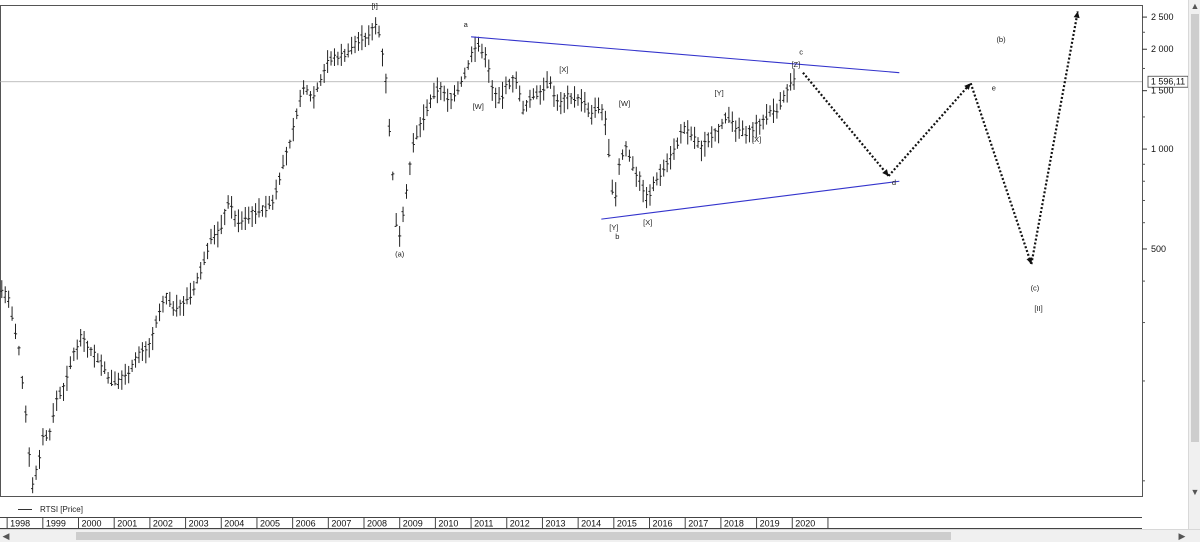 The image size is (1200, 542). I want to click on wave-label: d, so click(894, 182).